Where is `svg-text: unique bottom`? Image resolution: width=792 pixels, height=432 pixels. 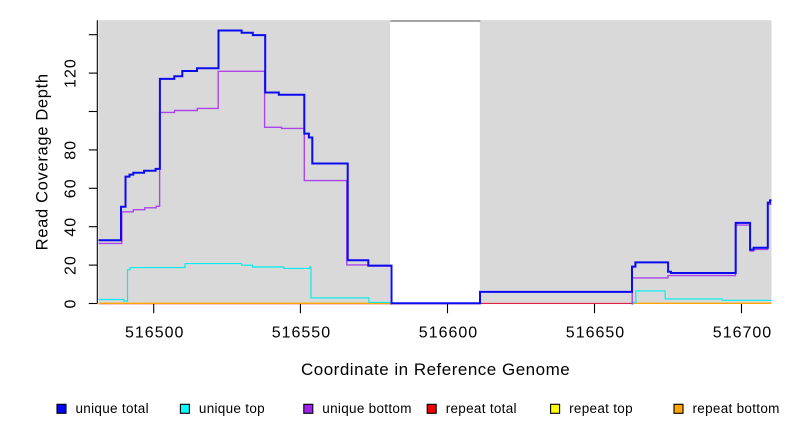
svg-text: unique bottom is located at coordinates (366, 408).